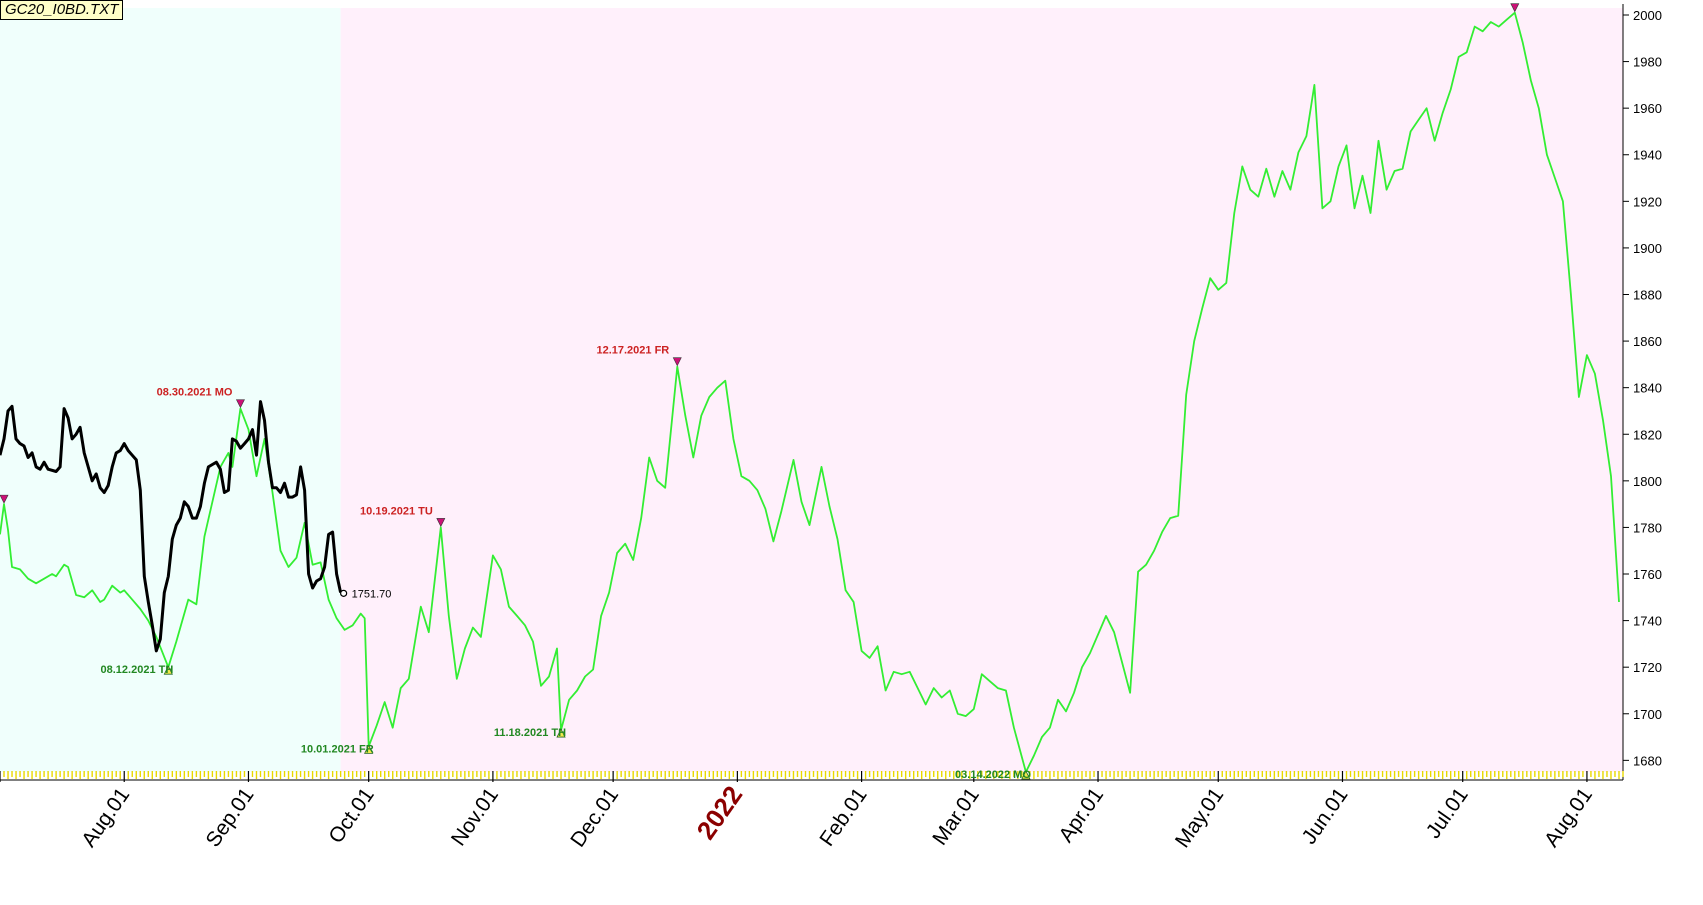 This screenshot has width=1703, height=905. Describe the element at coordinates (1647, 295) in the screenshot. I see `y-tick-label: 1880` at that location.